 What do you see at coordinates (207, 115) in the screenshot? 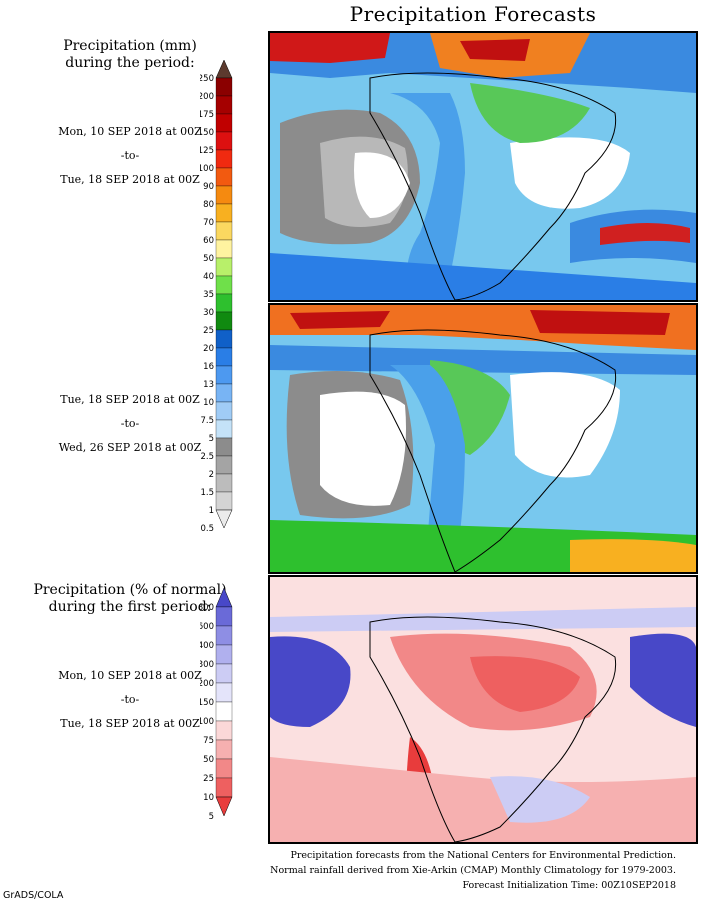
I see `precip-colorbar-tick-label: 175` at bounding box center [207, 115].